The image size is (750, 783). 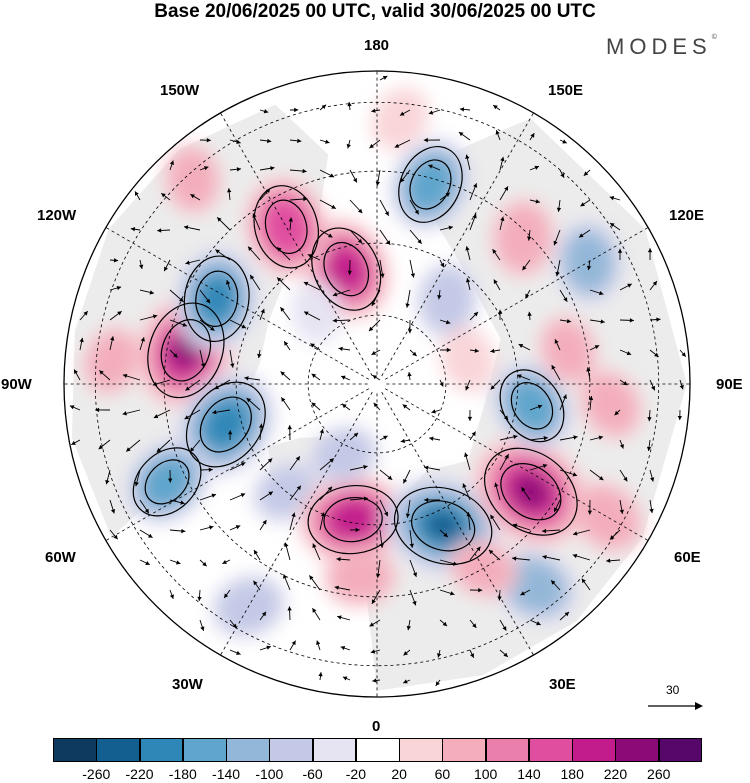 I want to click on lon-label-60w: 60W, so click(x=60, y=557).